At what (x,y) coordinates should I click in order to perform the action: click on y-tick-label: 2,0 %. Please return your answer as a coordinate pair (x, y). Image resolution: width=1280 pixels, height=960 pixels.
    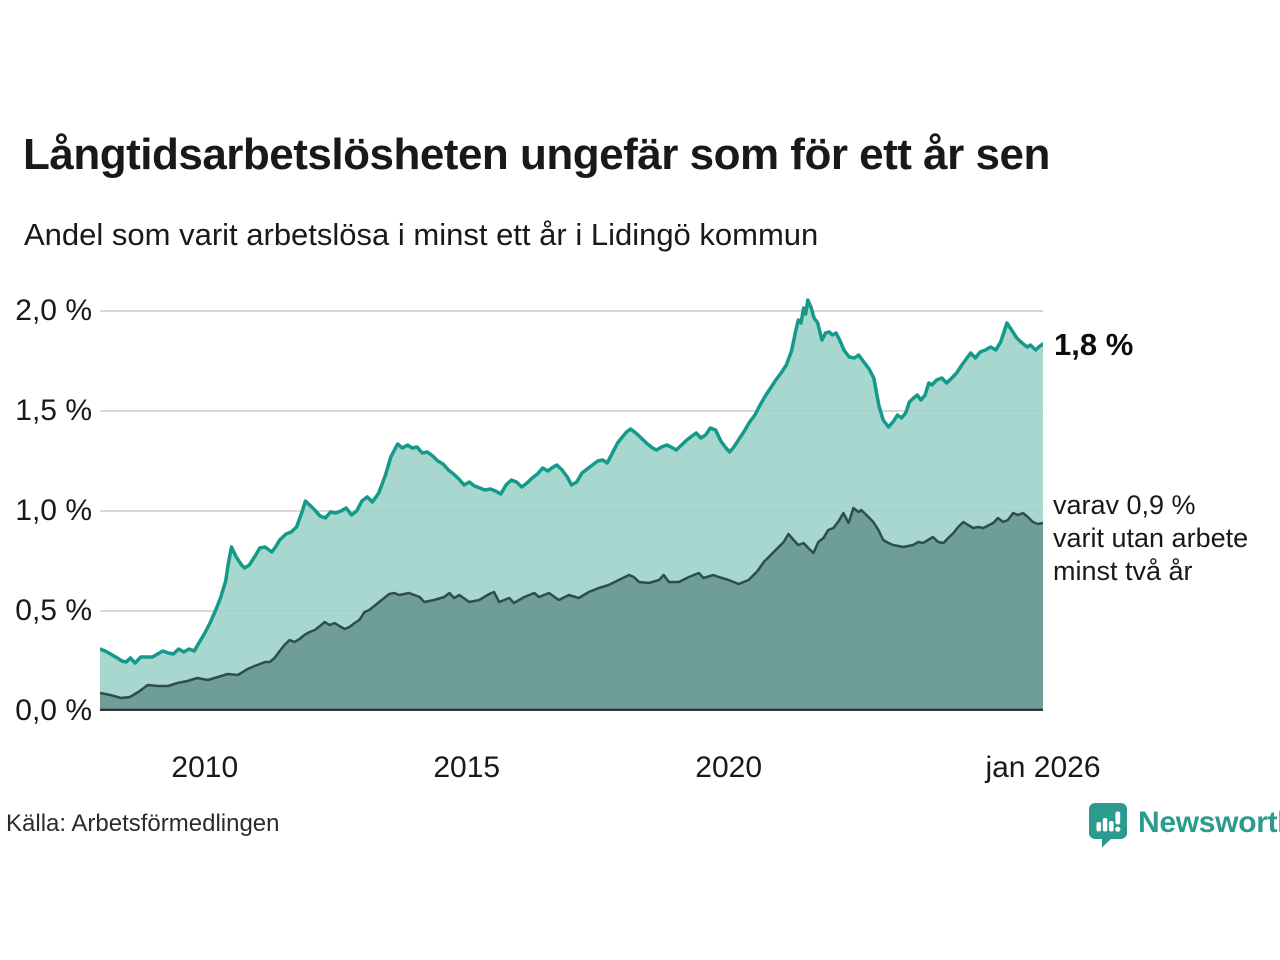
    Looking at the image, I should click on (53, 310).